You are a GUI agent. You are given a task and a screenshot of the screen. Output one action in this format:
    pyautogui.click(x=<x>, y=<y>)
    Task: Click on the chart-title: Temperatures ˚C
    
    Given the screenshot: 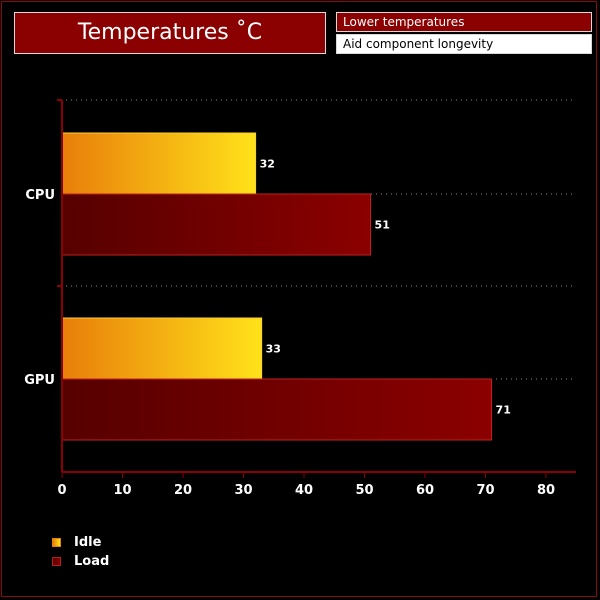 What is the action you would take?
    pyautogui.click(x=170, y=33)
    